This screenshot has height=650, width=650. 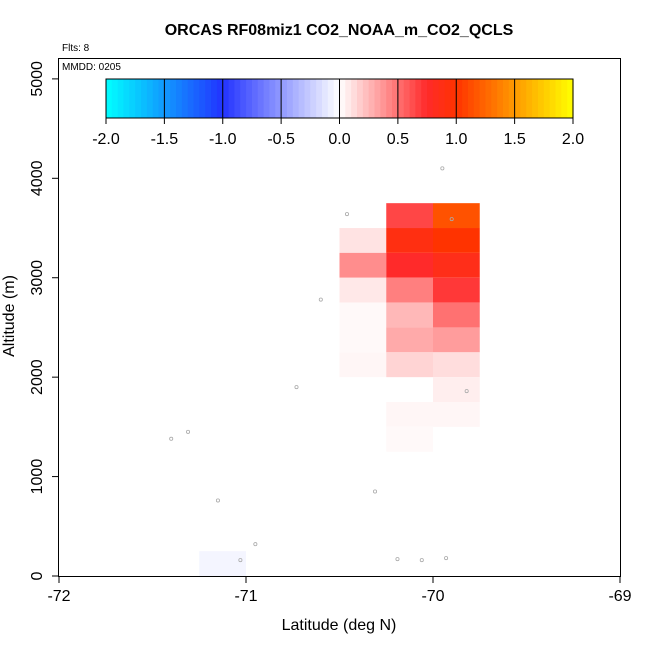 What do you see at coordinates (58, 596) in the screenshot?
I see `x-tick-label: -72` at bounding box center [58, 596].